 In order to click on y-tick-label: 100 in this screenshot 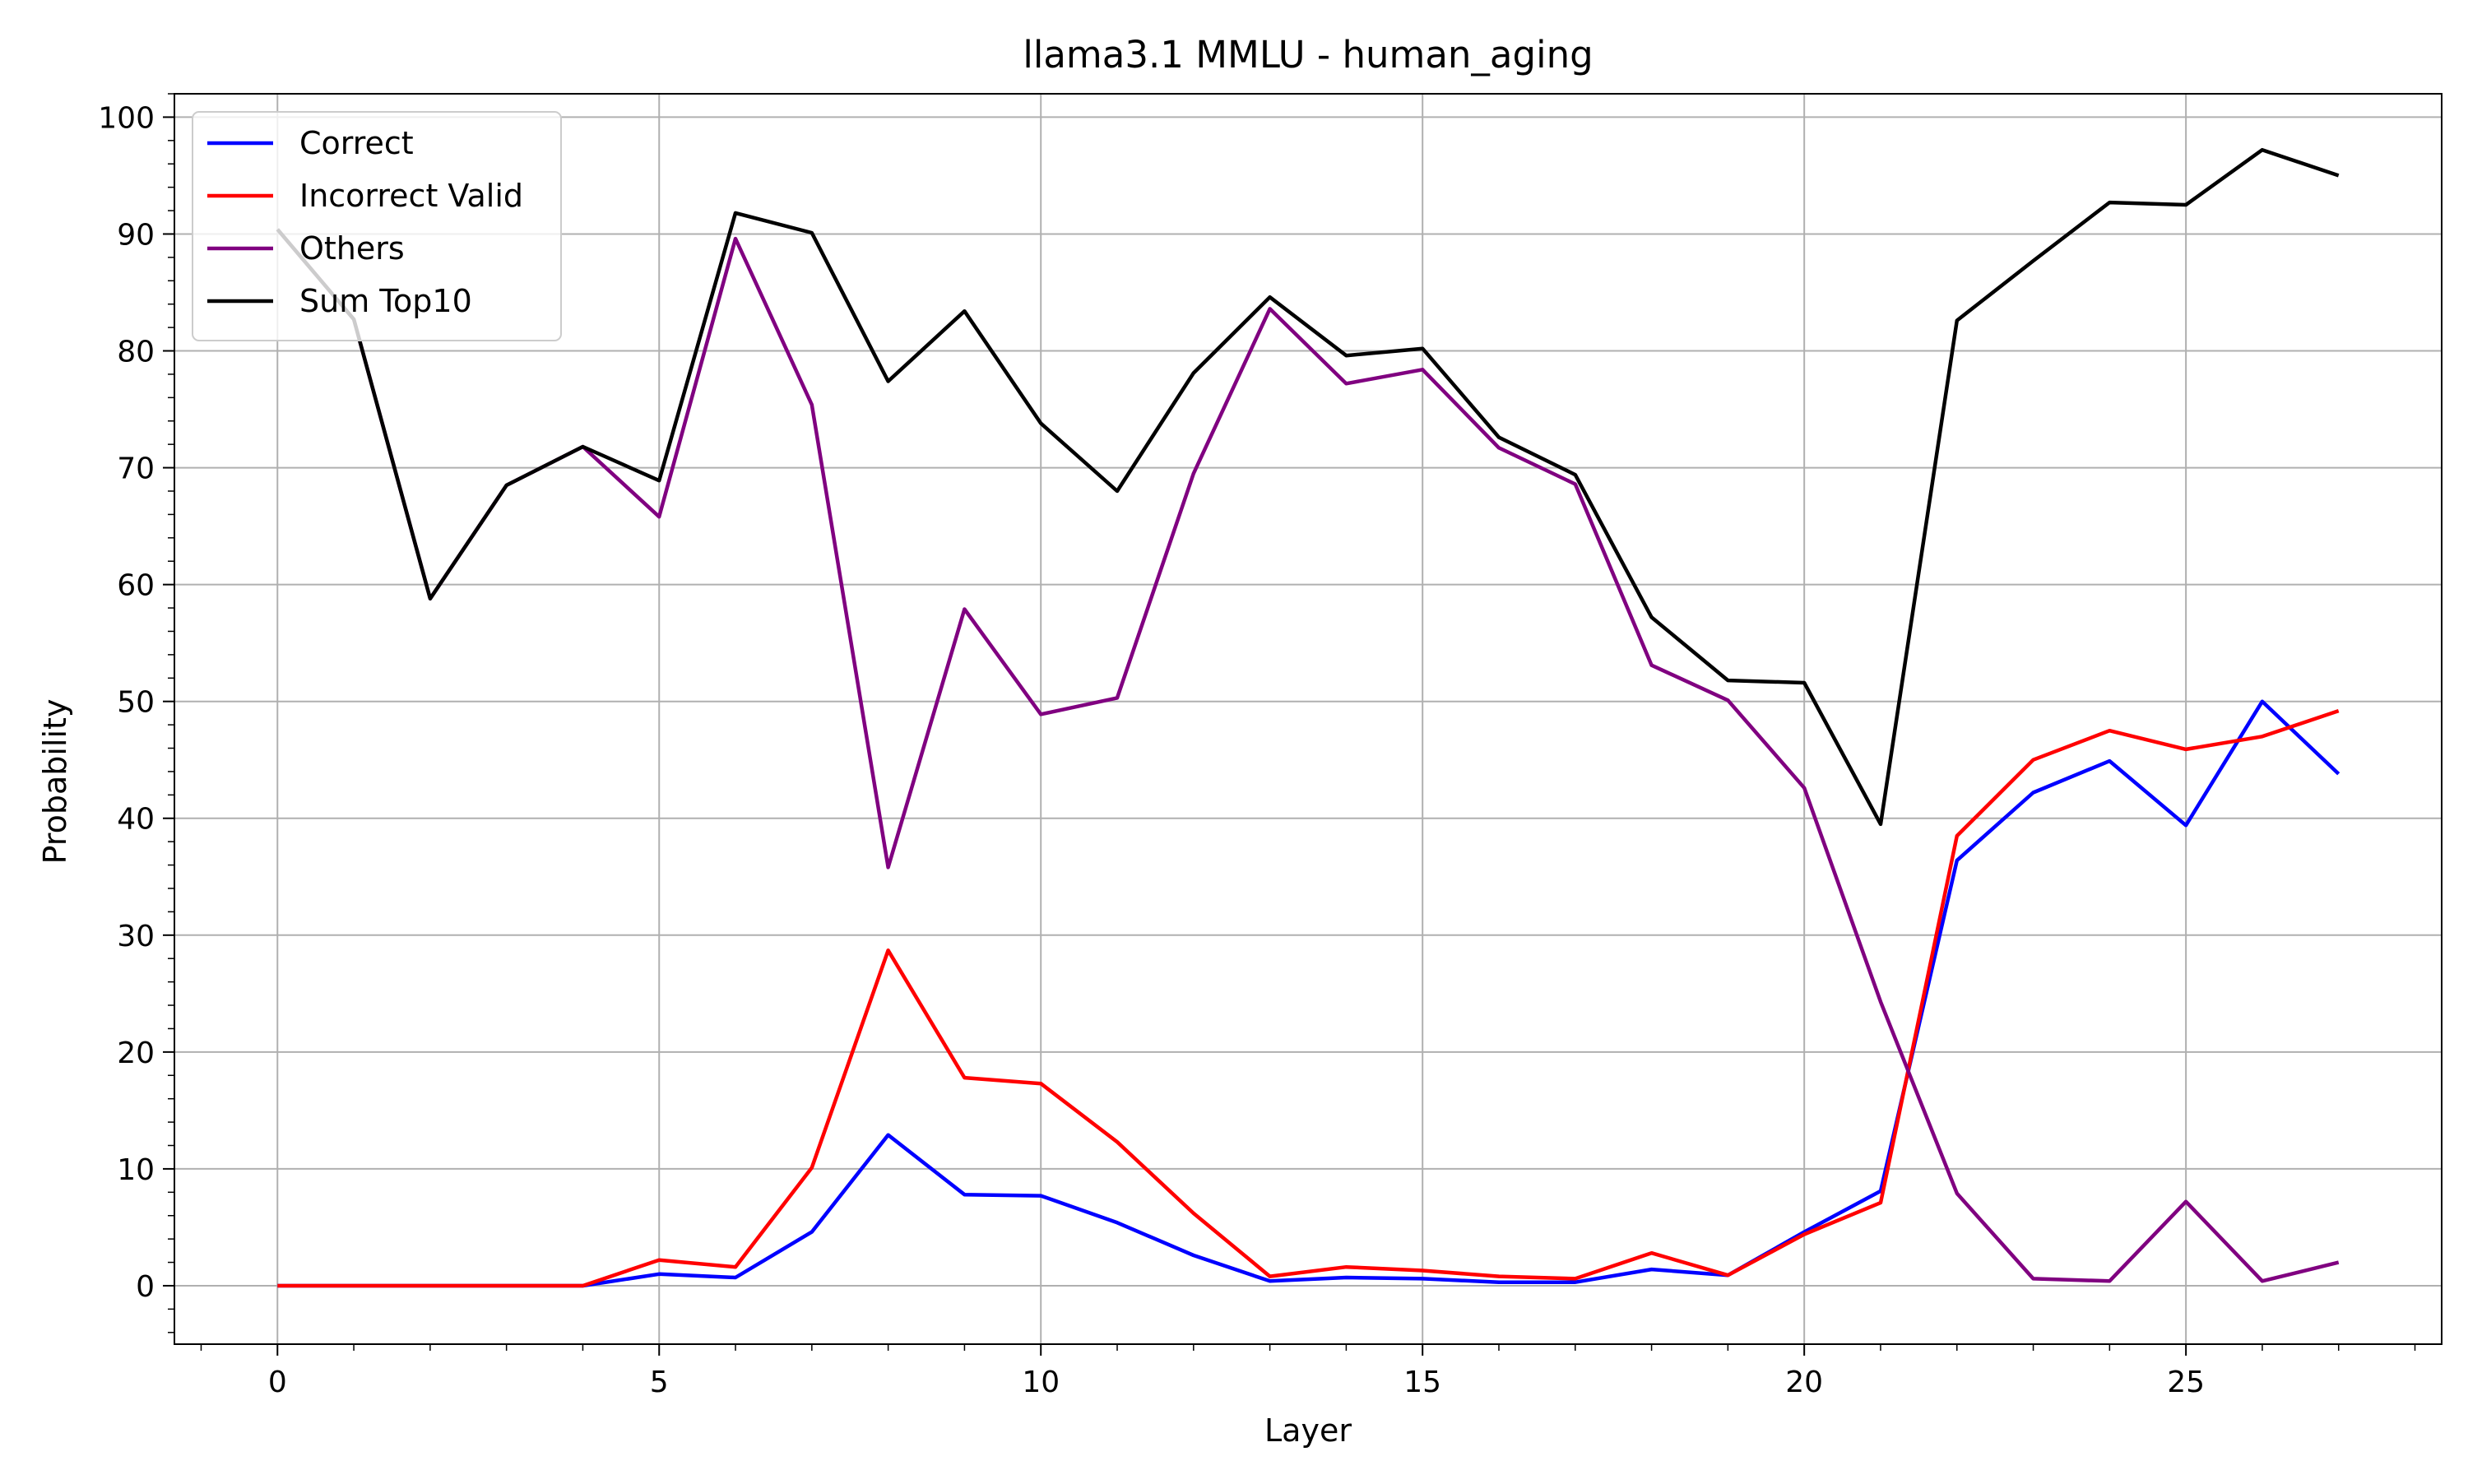, I will do `click(126, 118)`.